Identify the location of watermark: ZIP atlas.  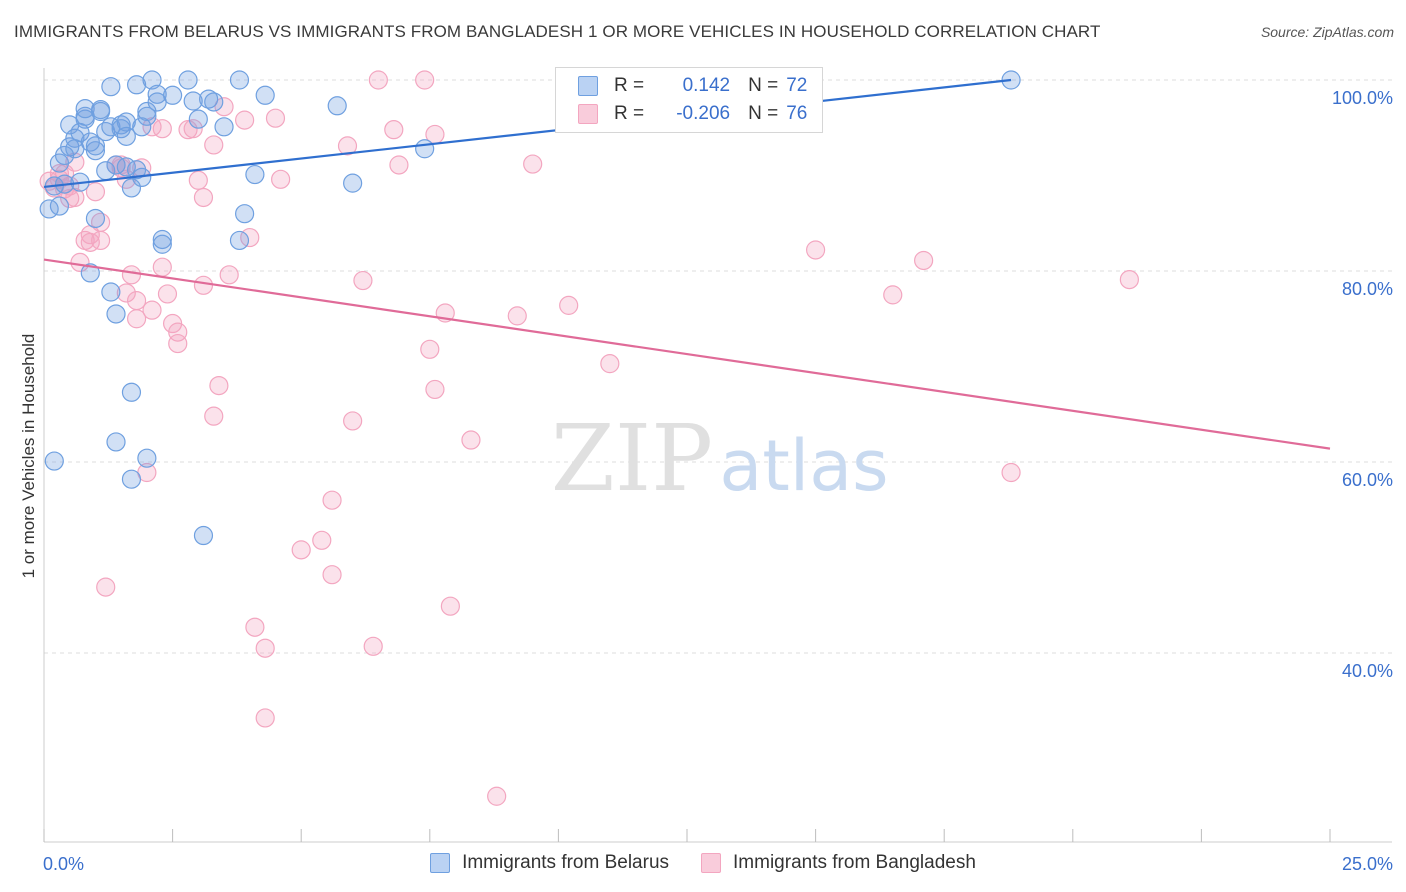
(720, 458).